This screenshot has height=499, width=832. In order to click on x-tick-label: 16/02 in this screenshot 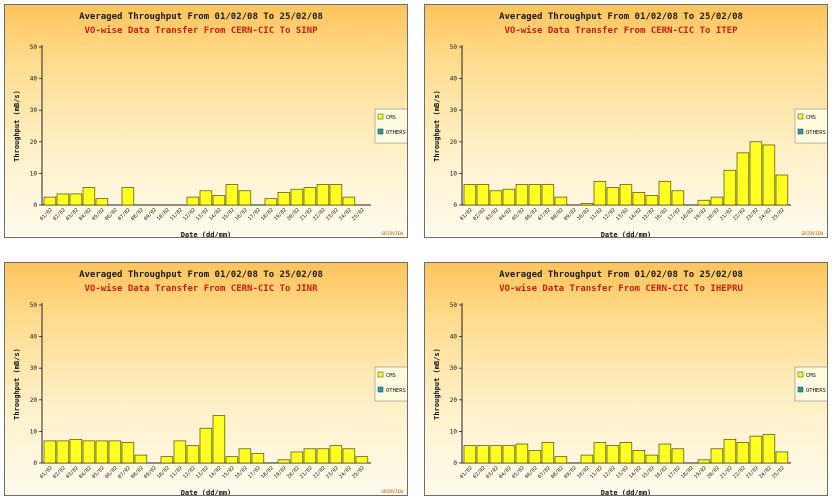, I will do `click(241, 472)`.